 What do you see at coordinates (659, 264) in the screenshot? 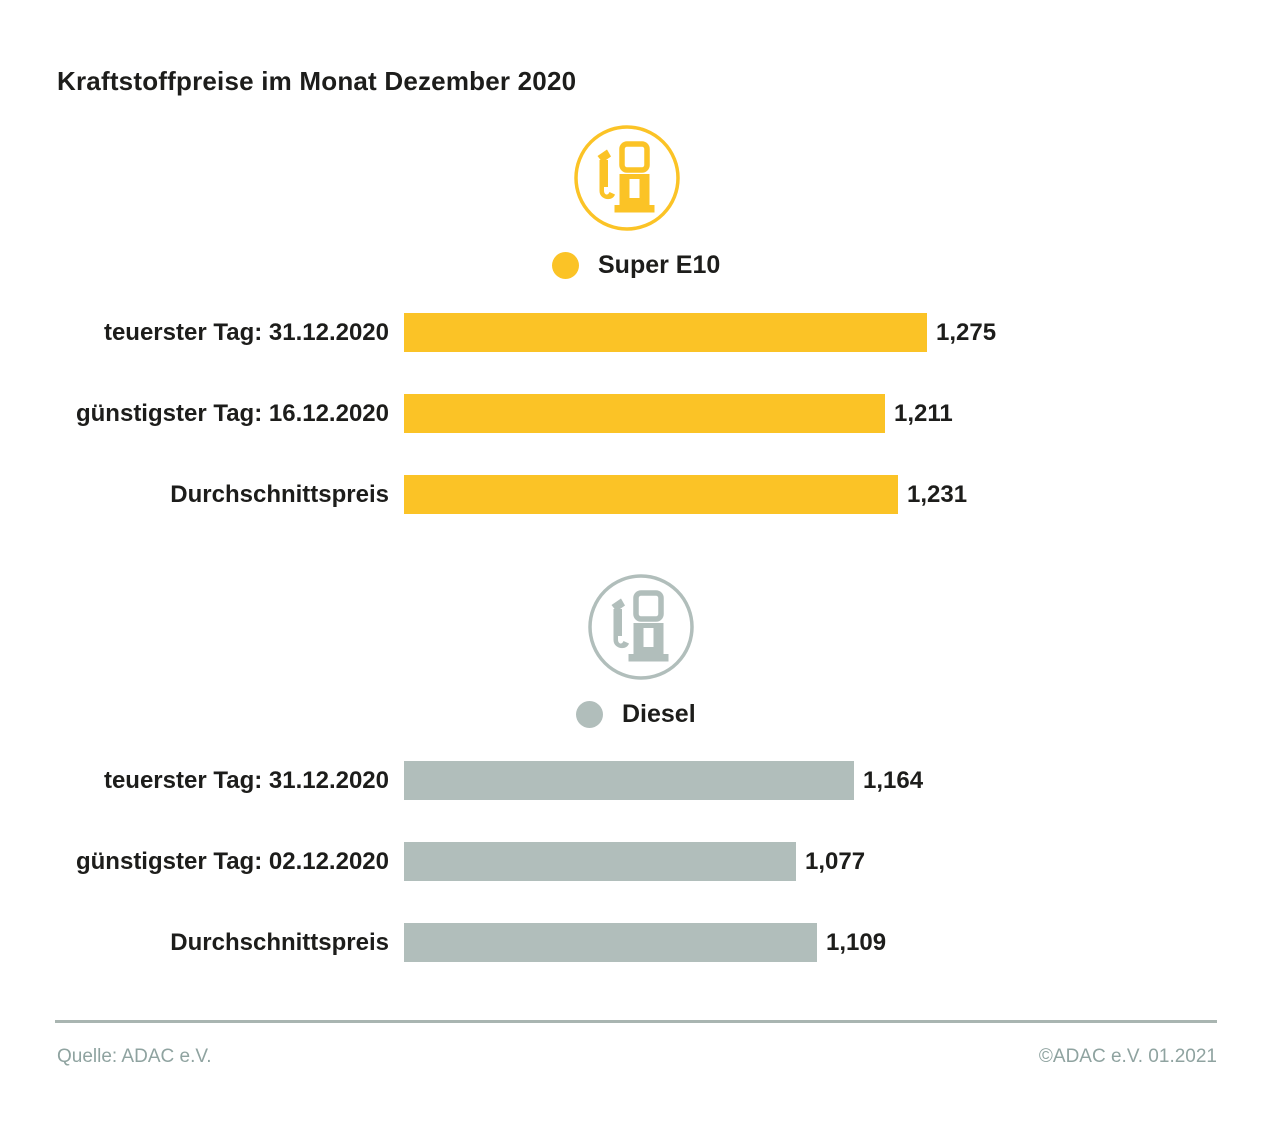
I see `legend-label: Super E10` at bounding box center [659, 264].